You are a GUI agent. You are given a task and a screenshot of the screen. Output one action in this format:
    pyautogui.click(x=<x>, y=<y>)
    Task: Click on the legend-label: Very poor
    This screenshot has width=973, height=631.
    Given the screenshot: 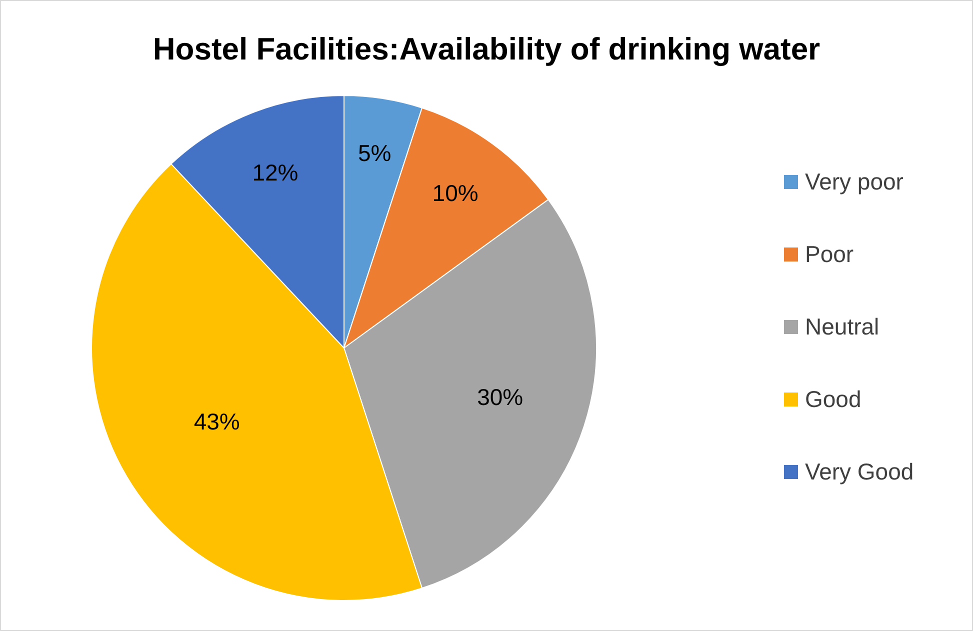 What is the action you would take?
    pyautogui.click(x=854, y=181)
    